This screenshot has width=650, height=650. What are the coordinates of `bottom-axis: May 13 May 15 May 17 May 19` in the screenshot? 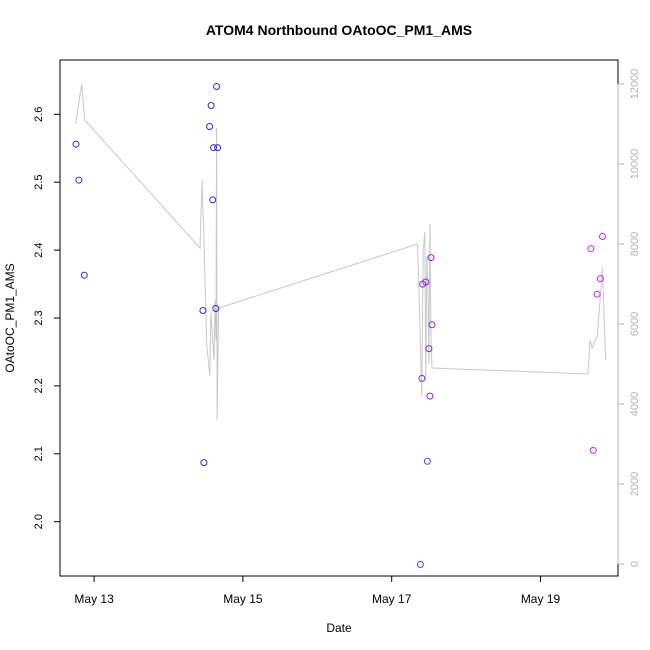 It's located at (317, 590).